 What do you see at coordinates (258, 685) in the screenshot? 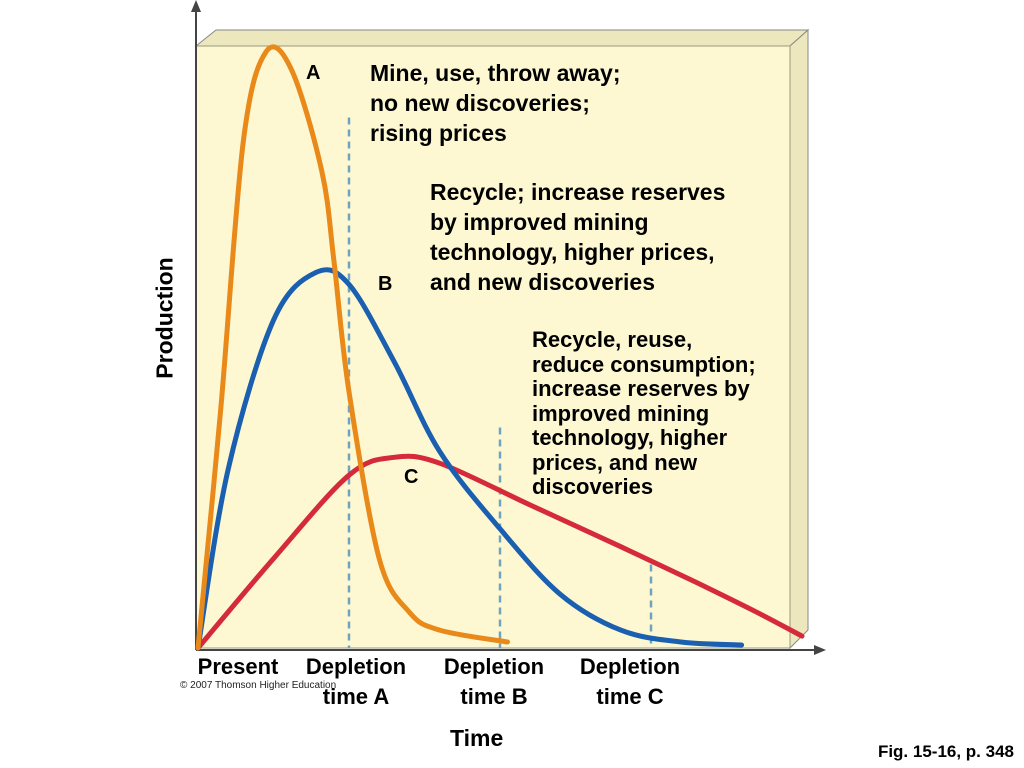
I see `copyright-text: © 2007 Thomson Higher Education` at bounding box center [258, 685].